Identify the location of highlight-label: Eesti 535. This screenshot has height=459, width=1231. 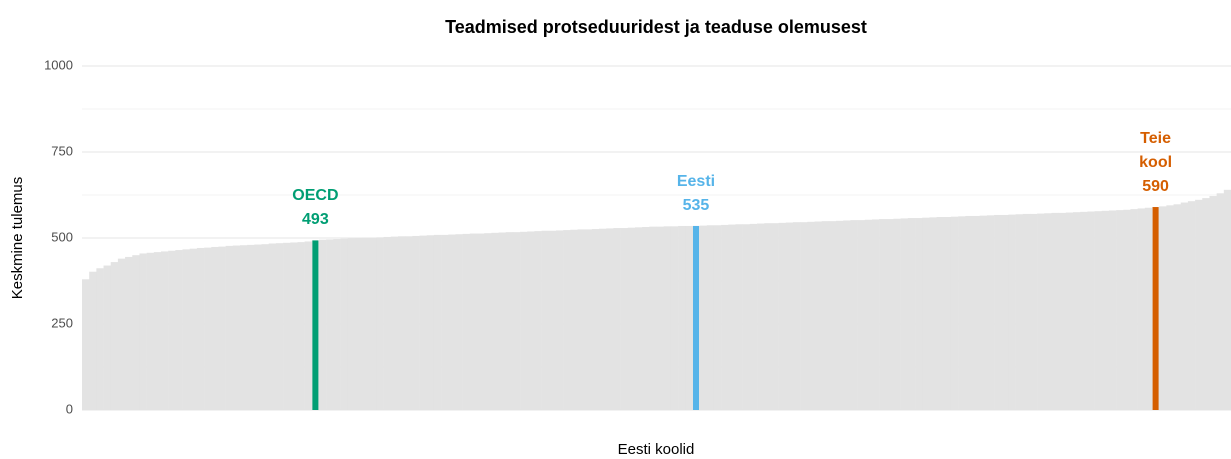
(696, 194).